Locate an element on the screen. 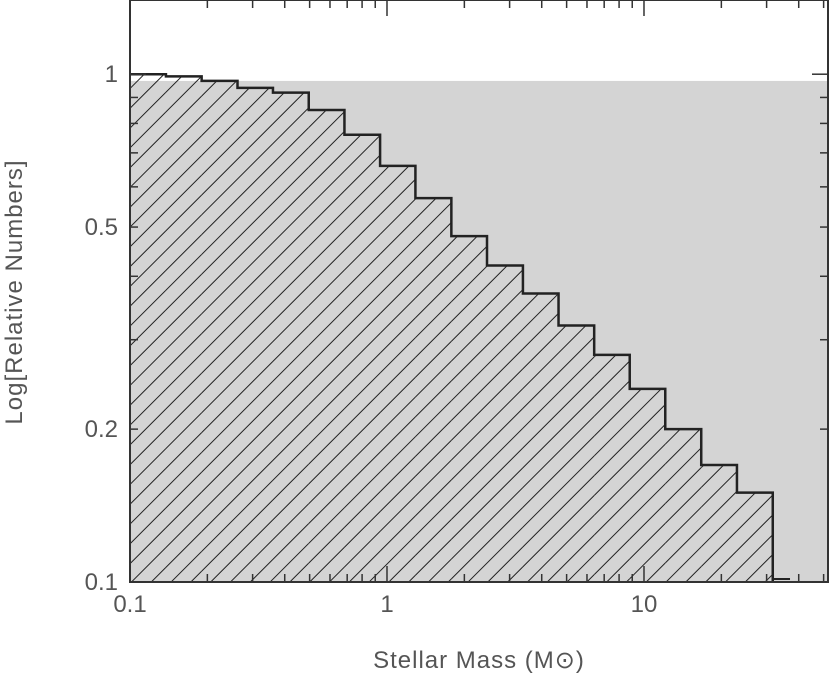 This screenshot has width=830, height=685. x-axis-title: Stellar Mass (M⊙) is located at coordinates (479, 660).